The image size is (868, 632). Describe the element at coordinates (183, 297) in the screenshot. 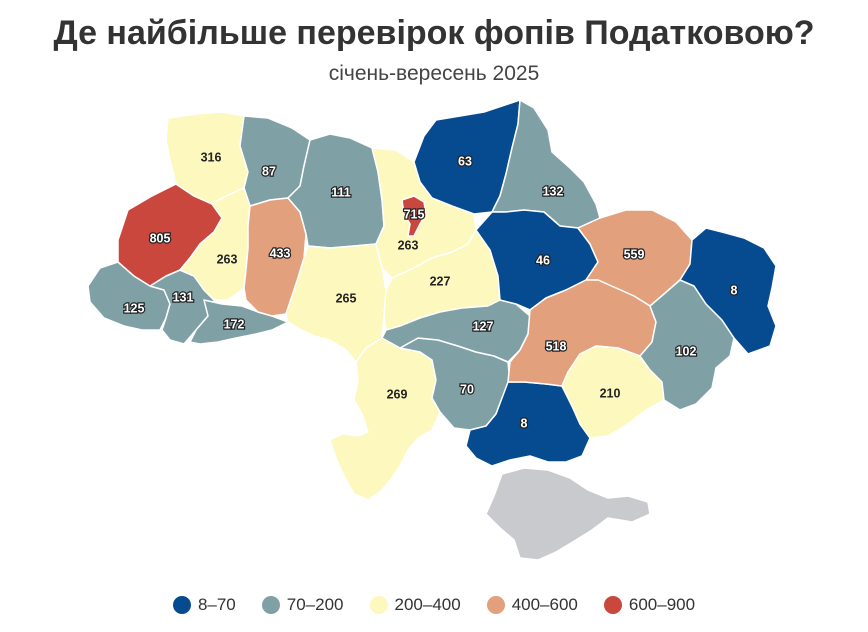

I see `region-value-label: 131` at that location.